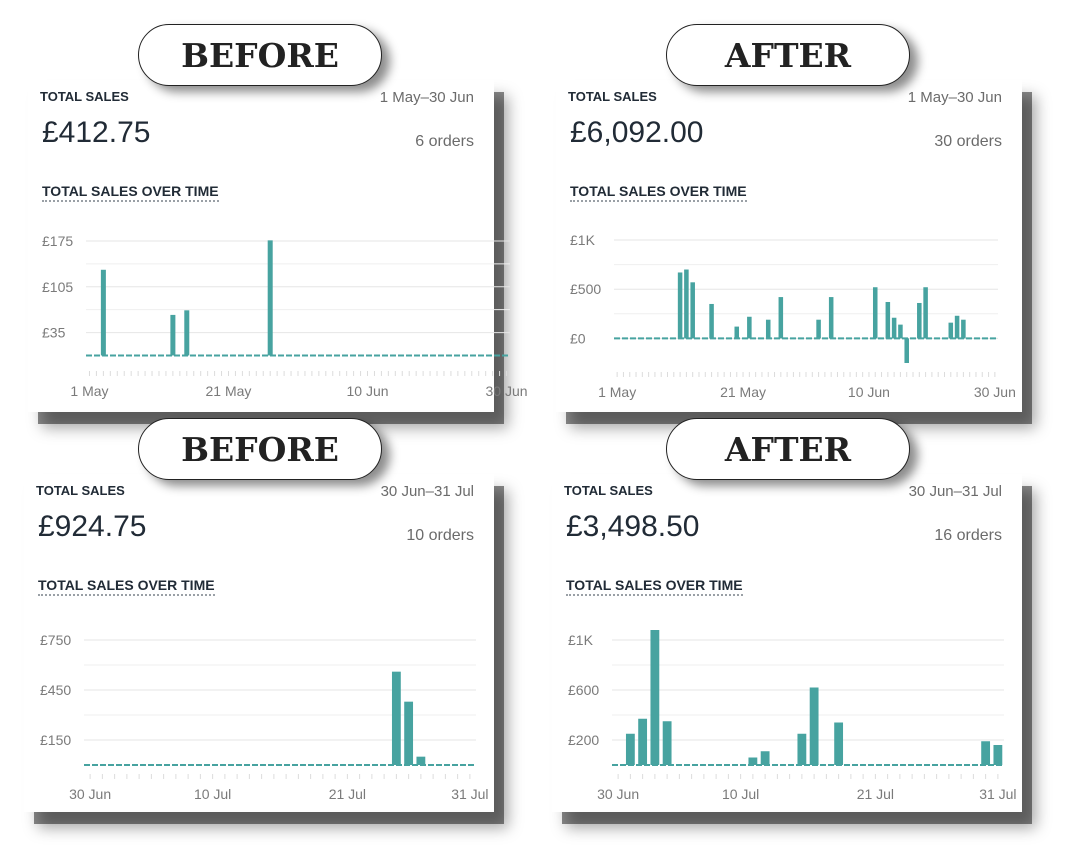  I want to click on sales-chart: £35 £105 £175 1 May 21 May 10 Jun 30 Jun, so click(285, 316).